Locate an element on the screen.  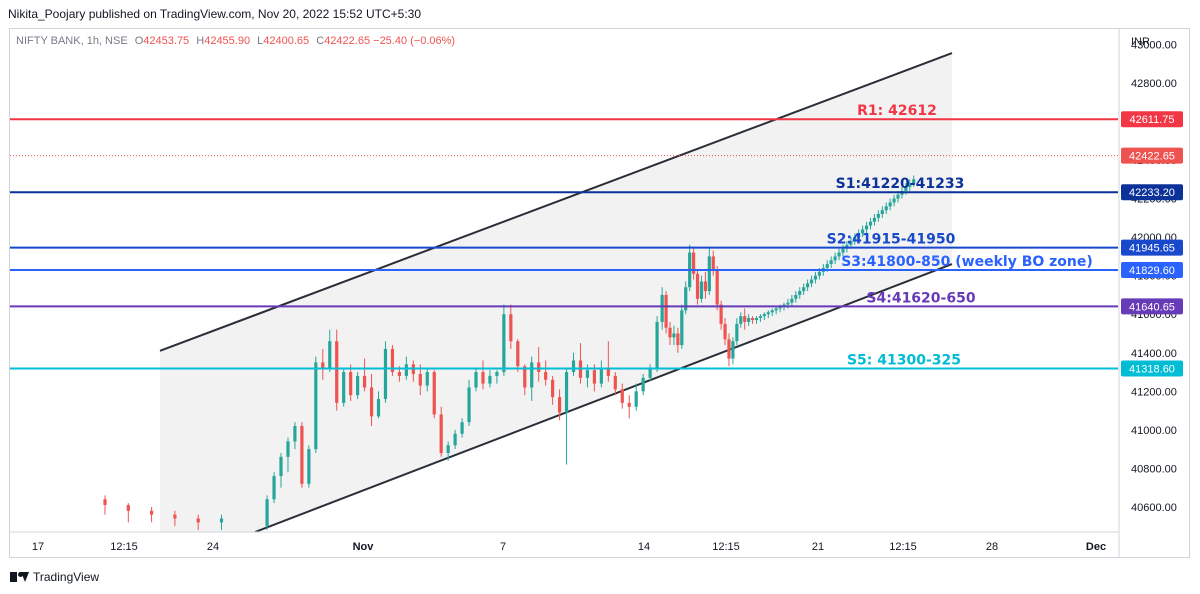
legend-close-label: C is located at coordinates (320, 41).